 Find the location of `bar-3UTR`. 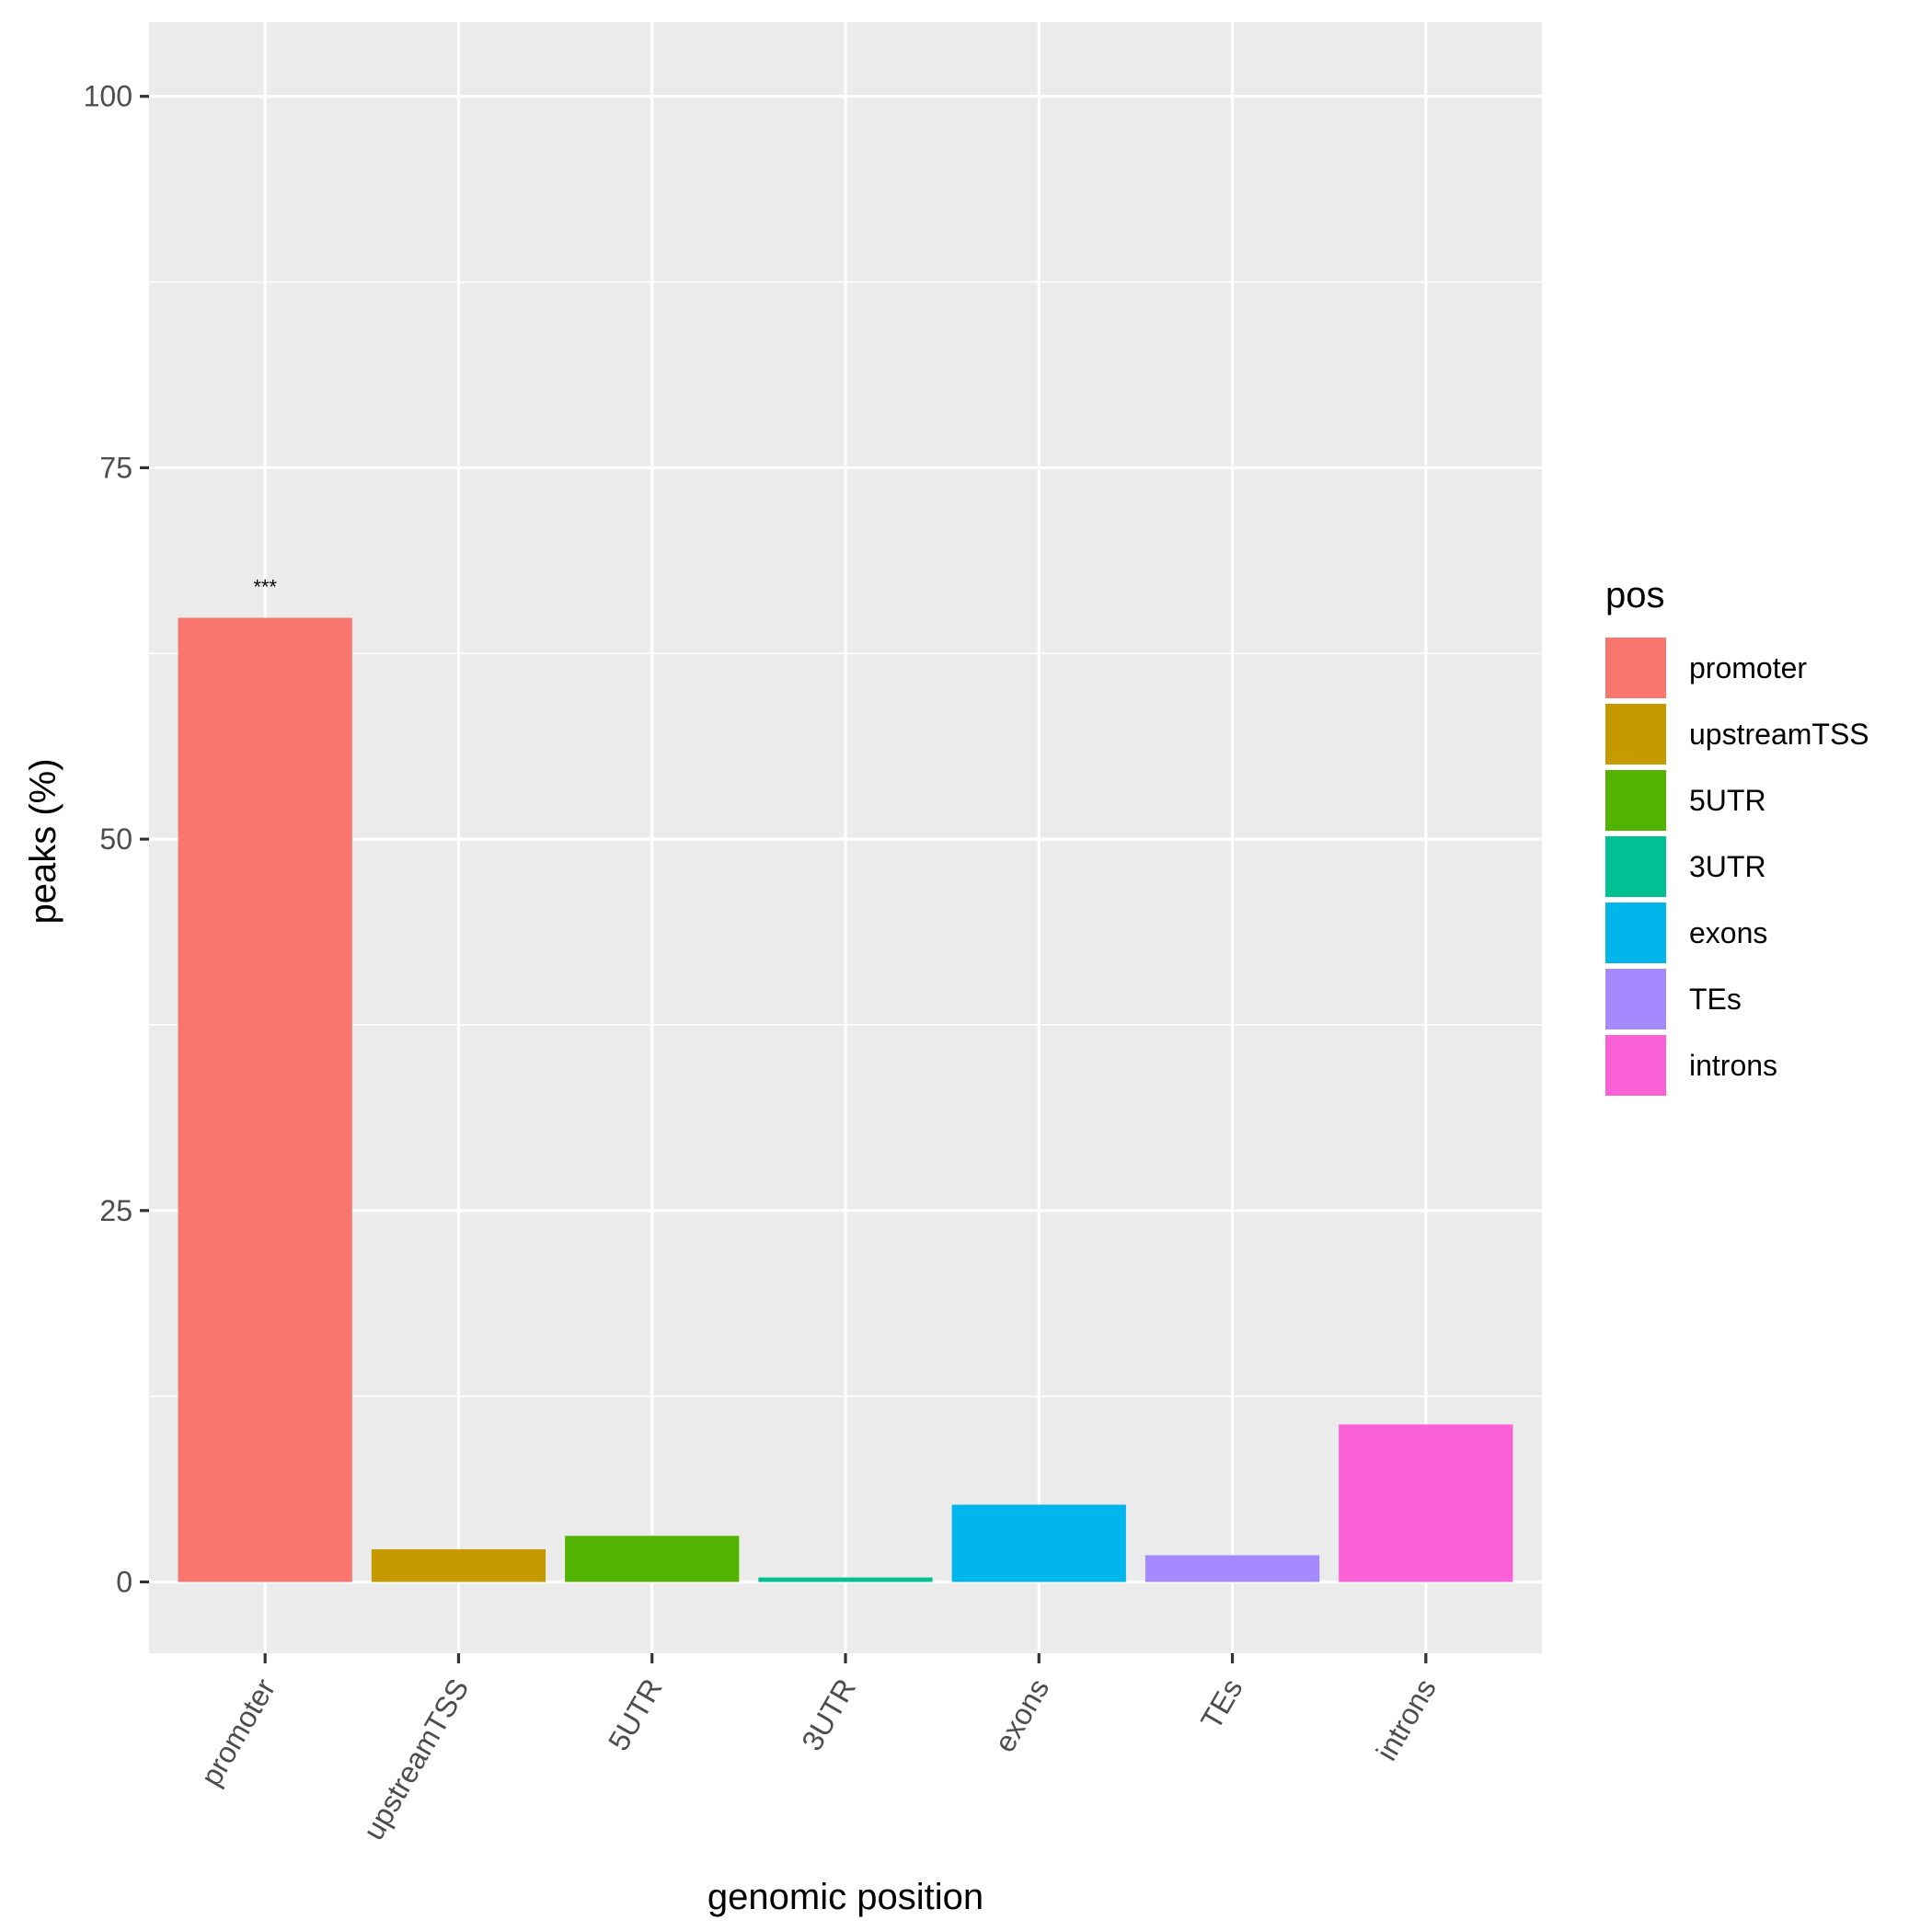

bar-3UTR is located at coordinates (845, 1579).